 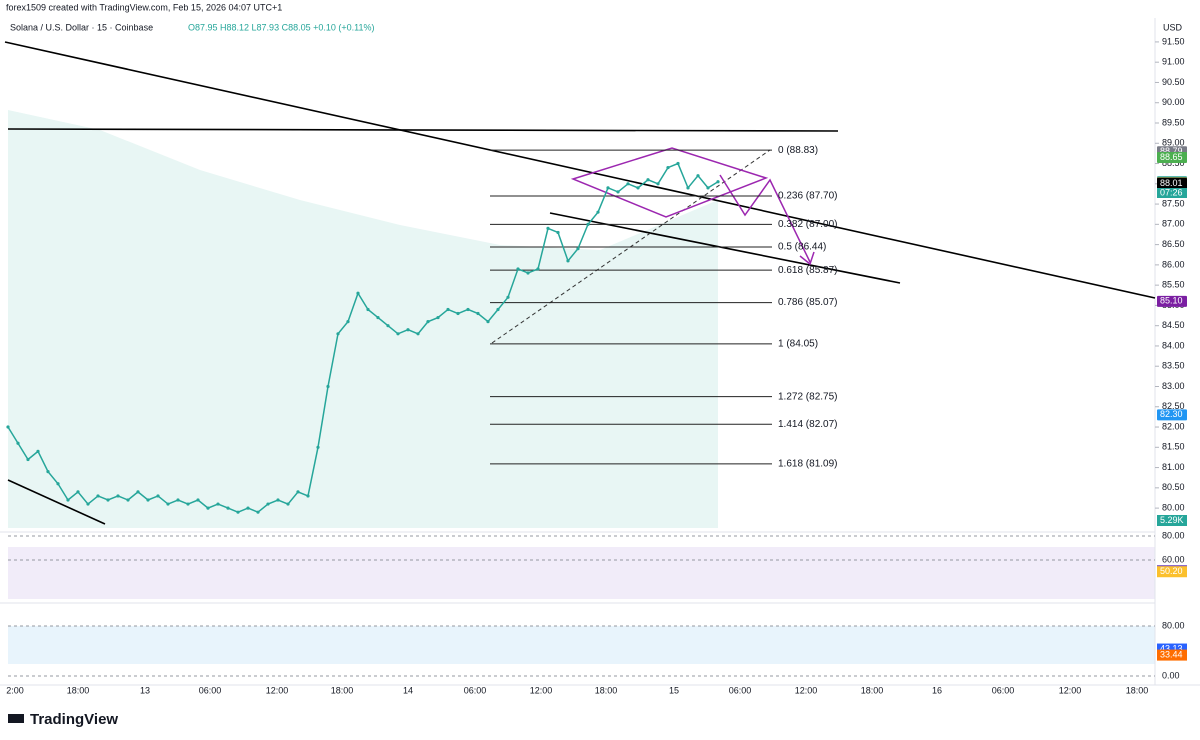 I want to click on y-tick-label: 80.50, so click(x=1173, y=487).